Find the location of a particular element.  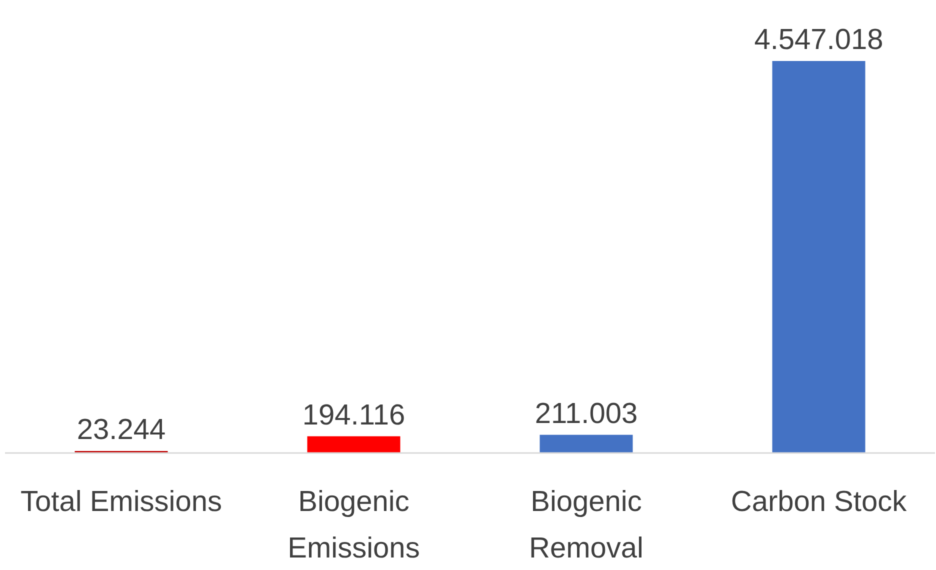

x-tick-label: Biogenic Removal is located at coordinates (586, 525).